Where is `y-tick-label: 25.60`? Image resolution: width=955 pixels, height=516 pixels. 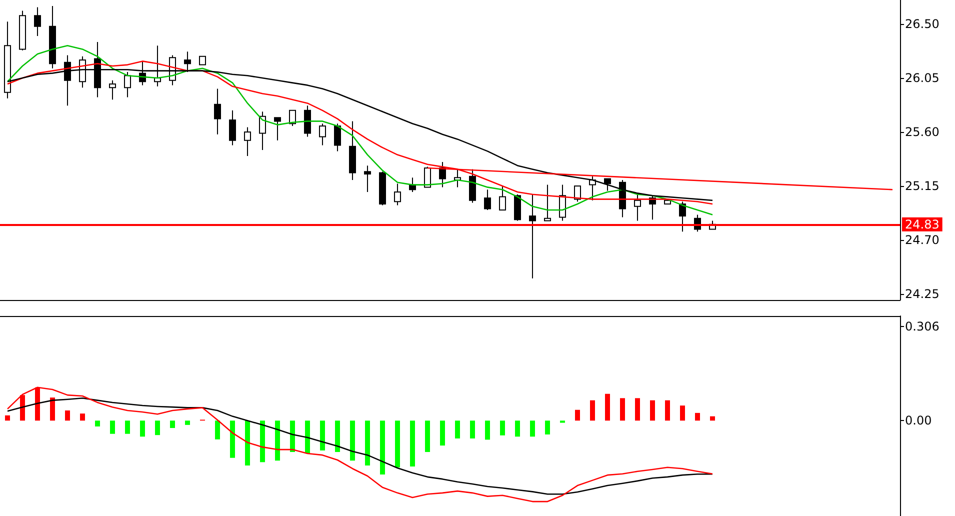 y-tick-label: 25.60 is located at coordinates (922, 132).